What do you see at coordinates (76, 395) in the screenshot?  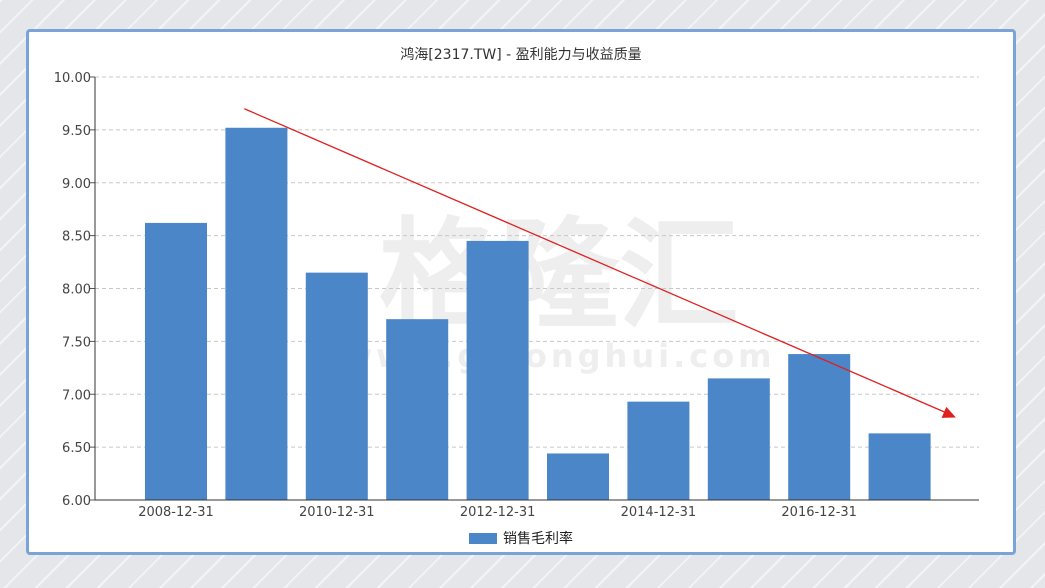 I see `y-tick-label: 7.00` at bounding box center [76, 395].